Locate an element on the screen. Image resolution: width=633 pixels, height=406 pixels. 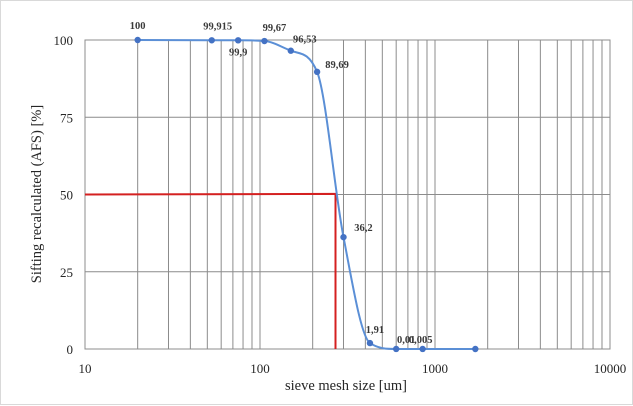
x-tick-label: 1000 is located at coordinates (435, 368).